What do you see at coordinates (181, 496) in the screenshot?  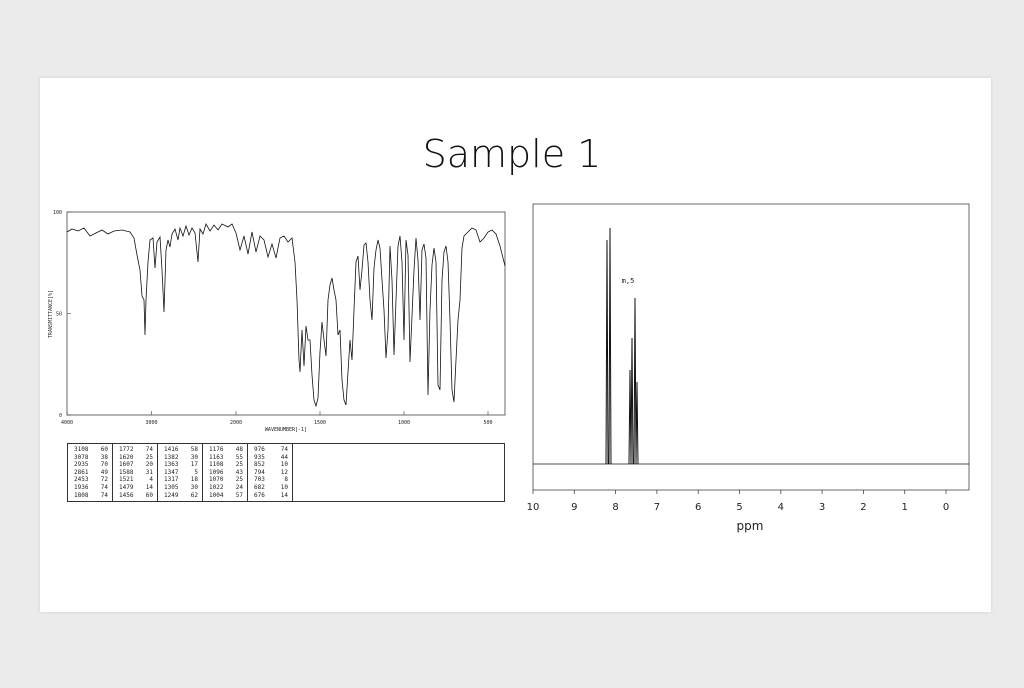 I see `peak-row: 1249 62` at bounding box center [181, 496].